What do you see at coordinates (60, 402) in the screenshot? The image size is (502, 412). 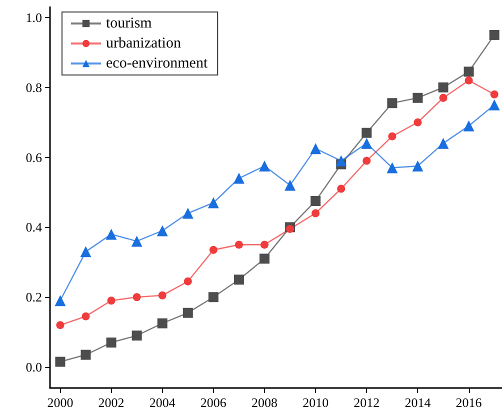 I see `x-tick-label: 2000` at bounding box center [60, 402].